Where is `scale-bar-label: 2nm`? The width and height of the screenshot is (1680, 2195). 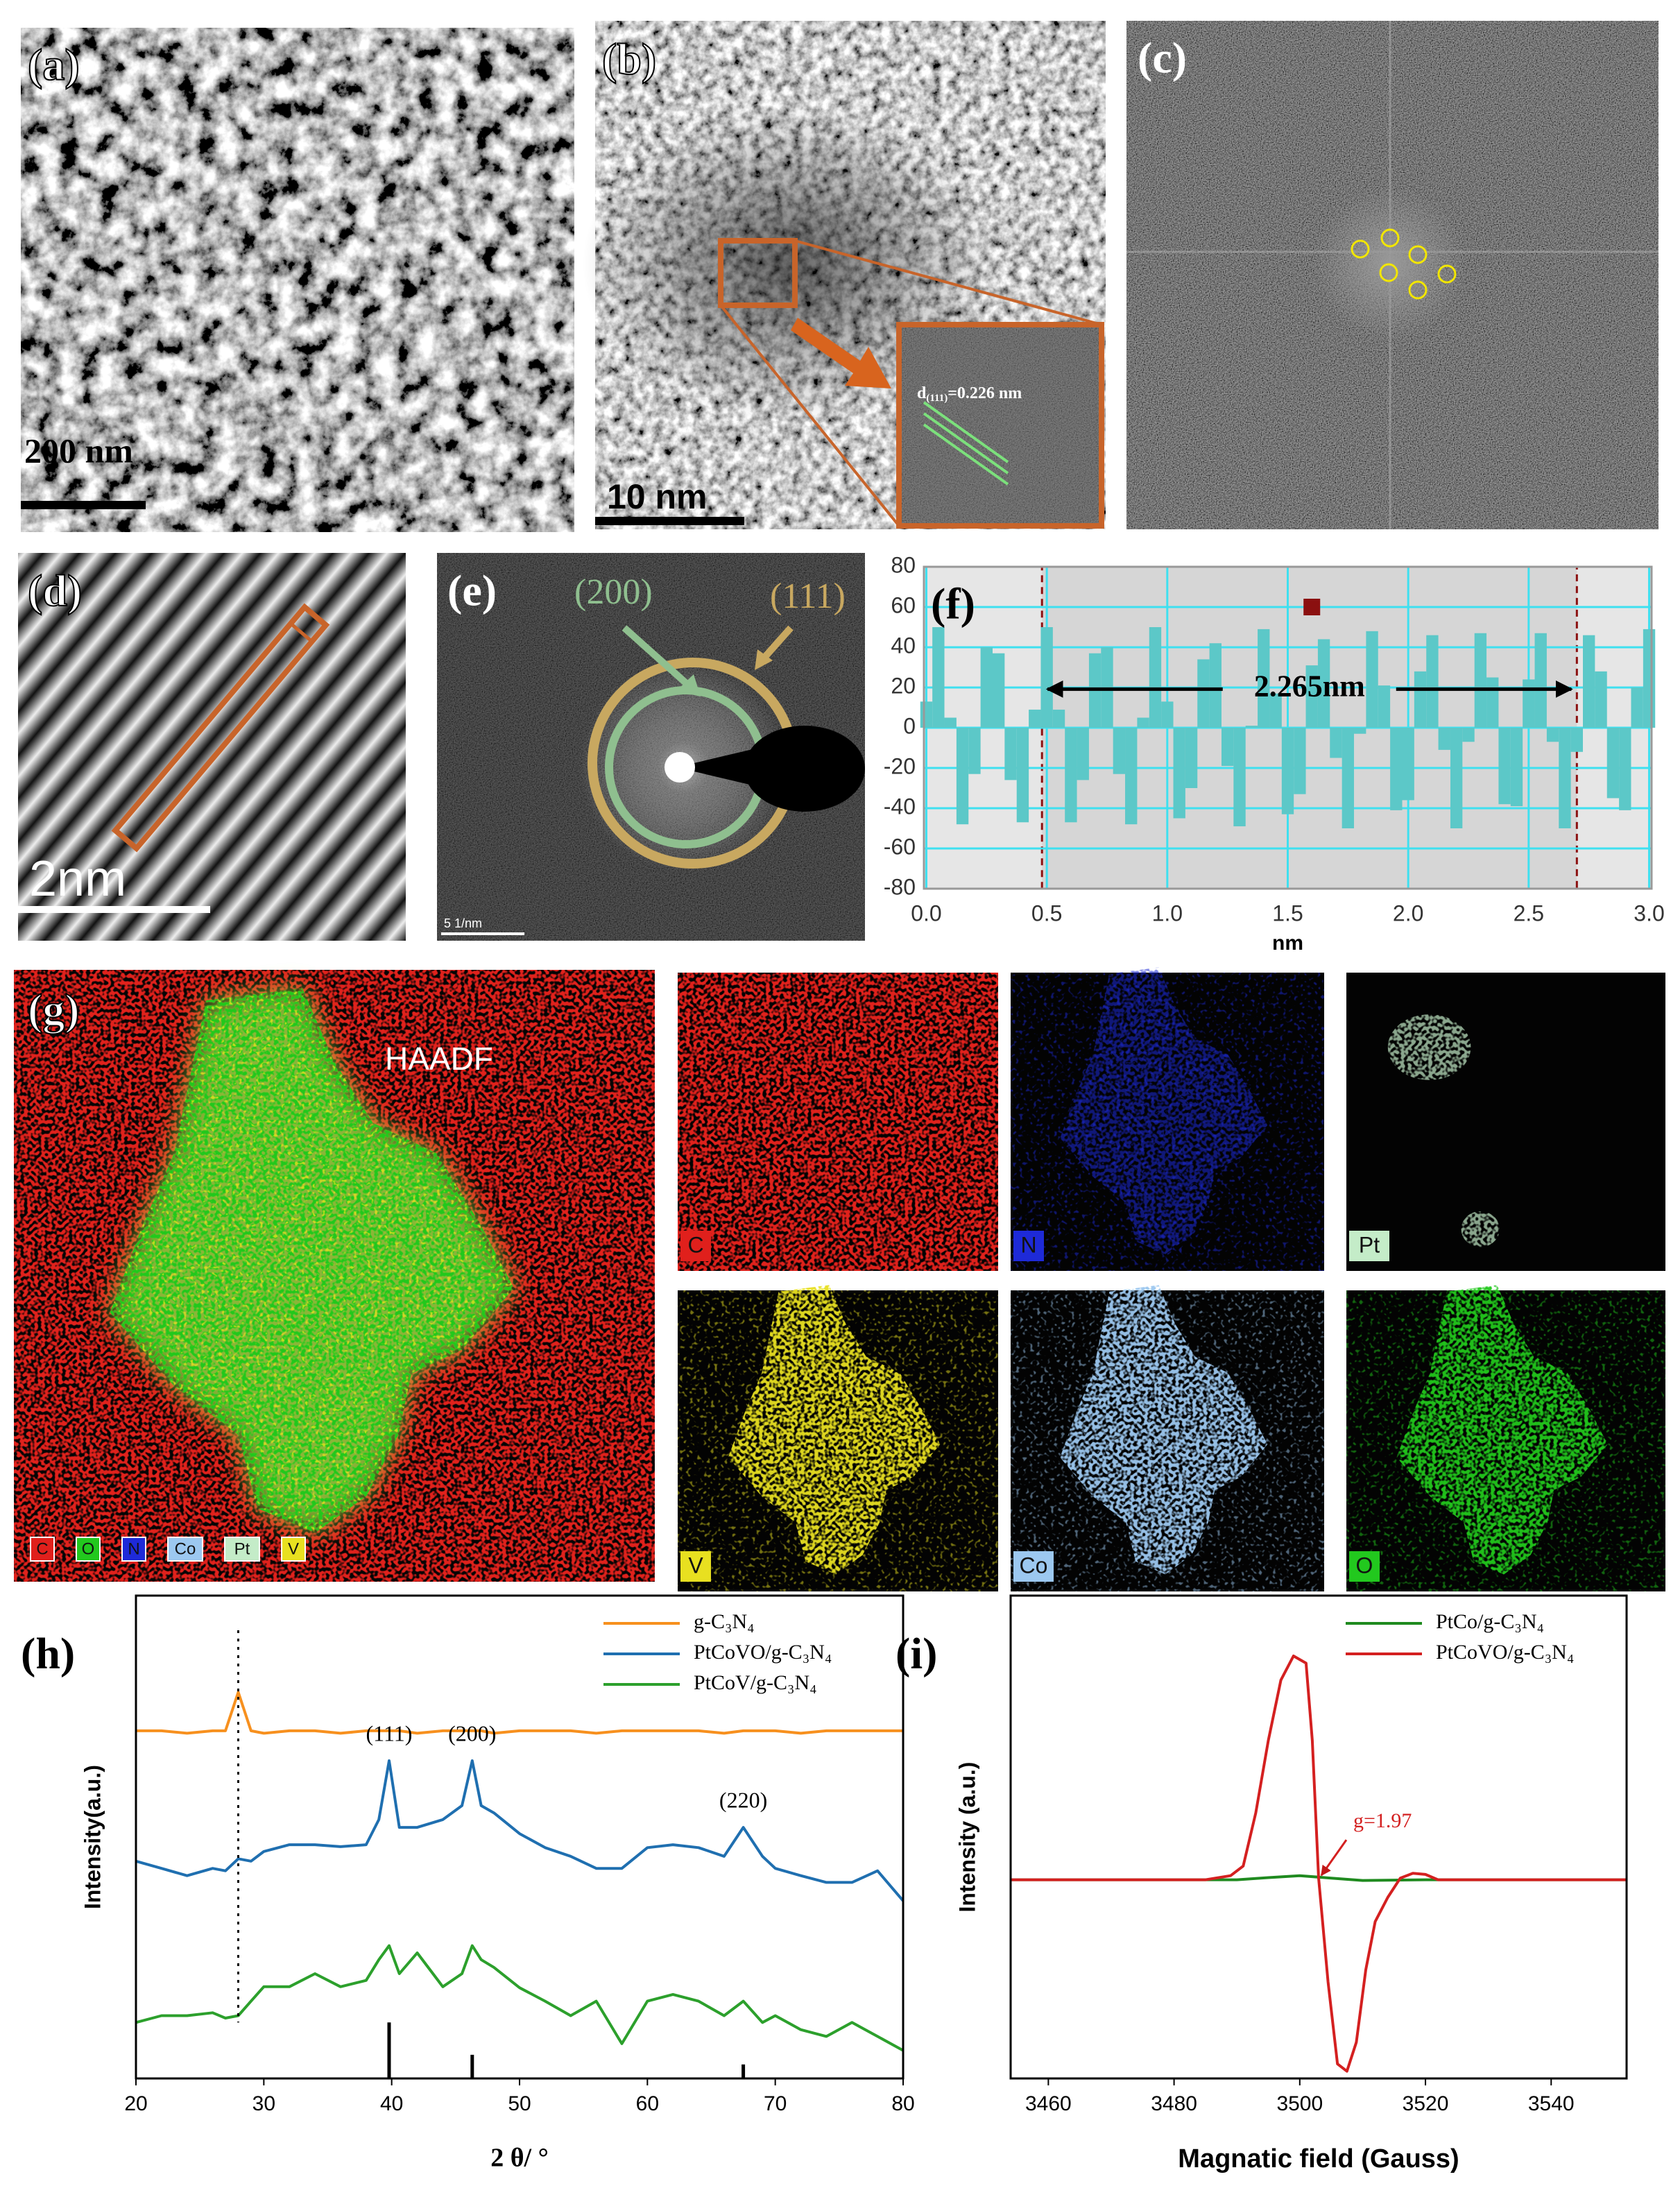
scale-bar-label: 2nm is located at coordinates (77, 879).